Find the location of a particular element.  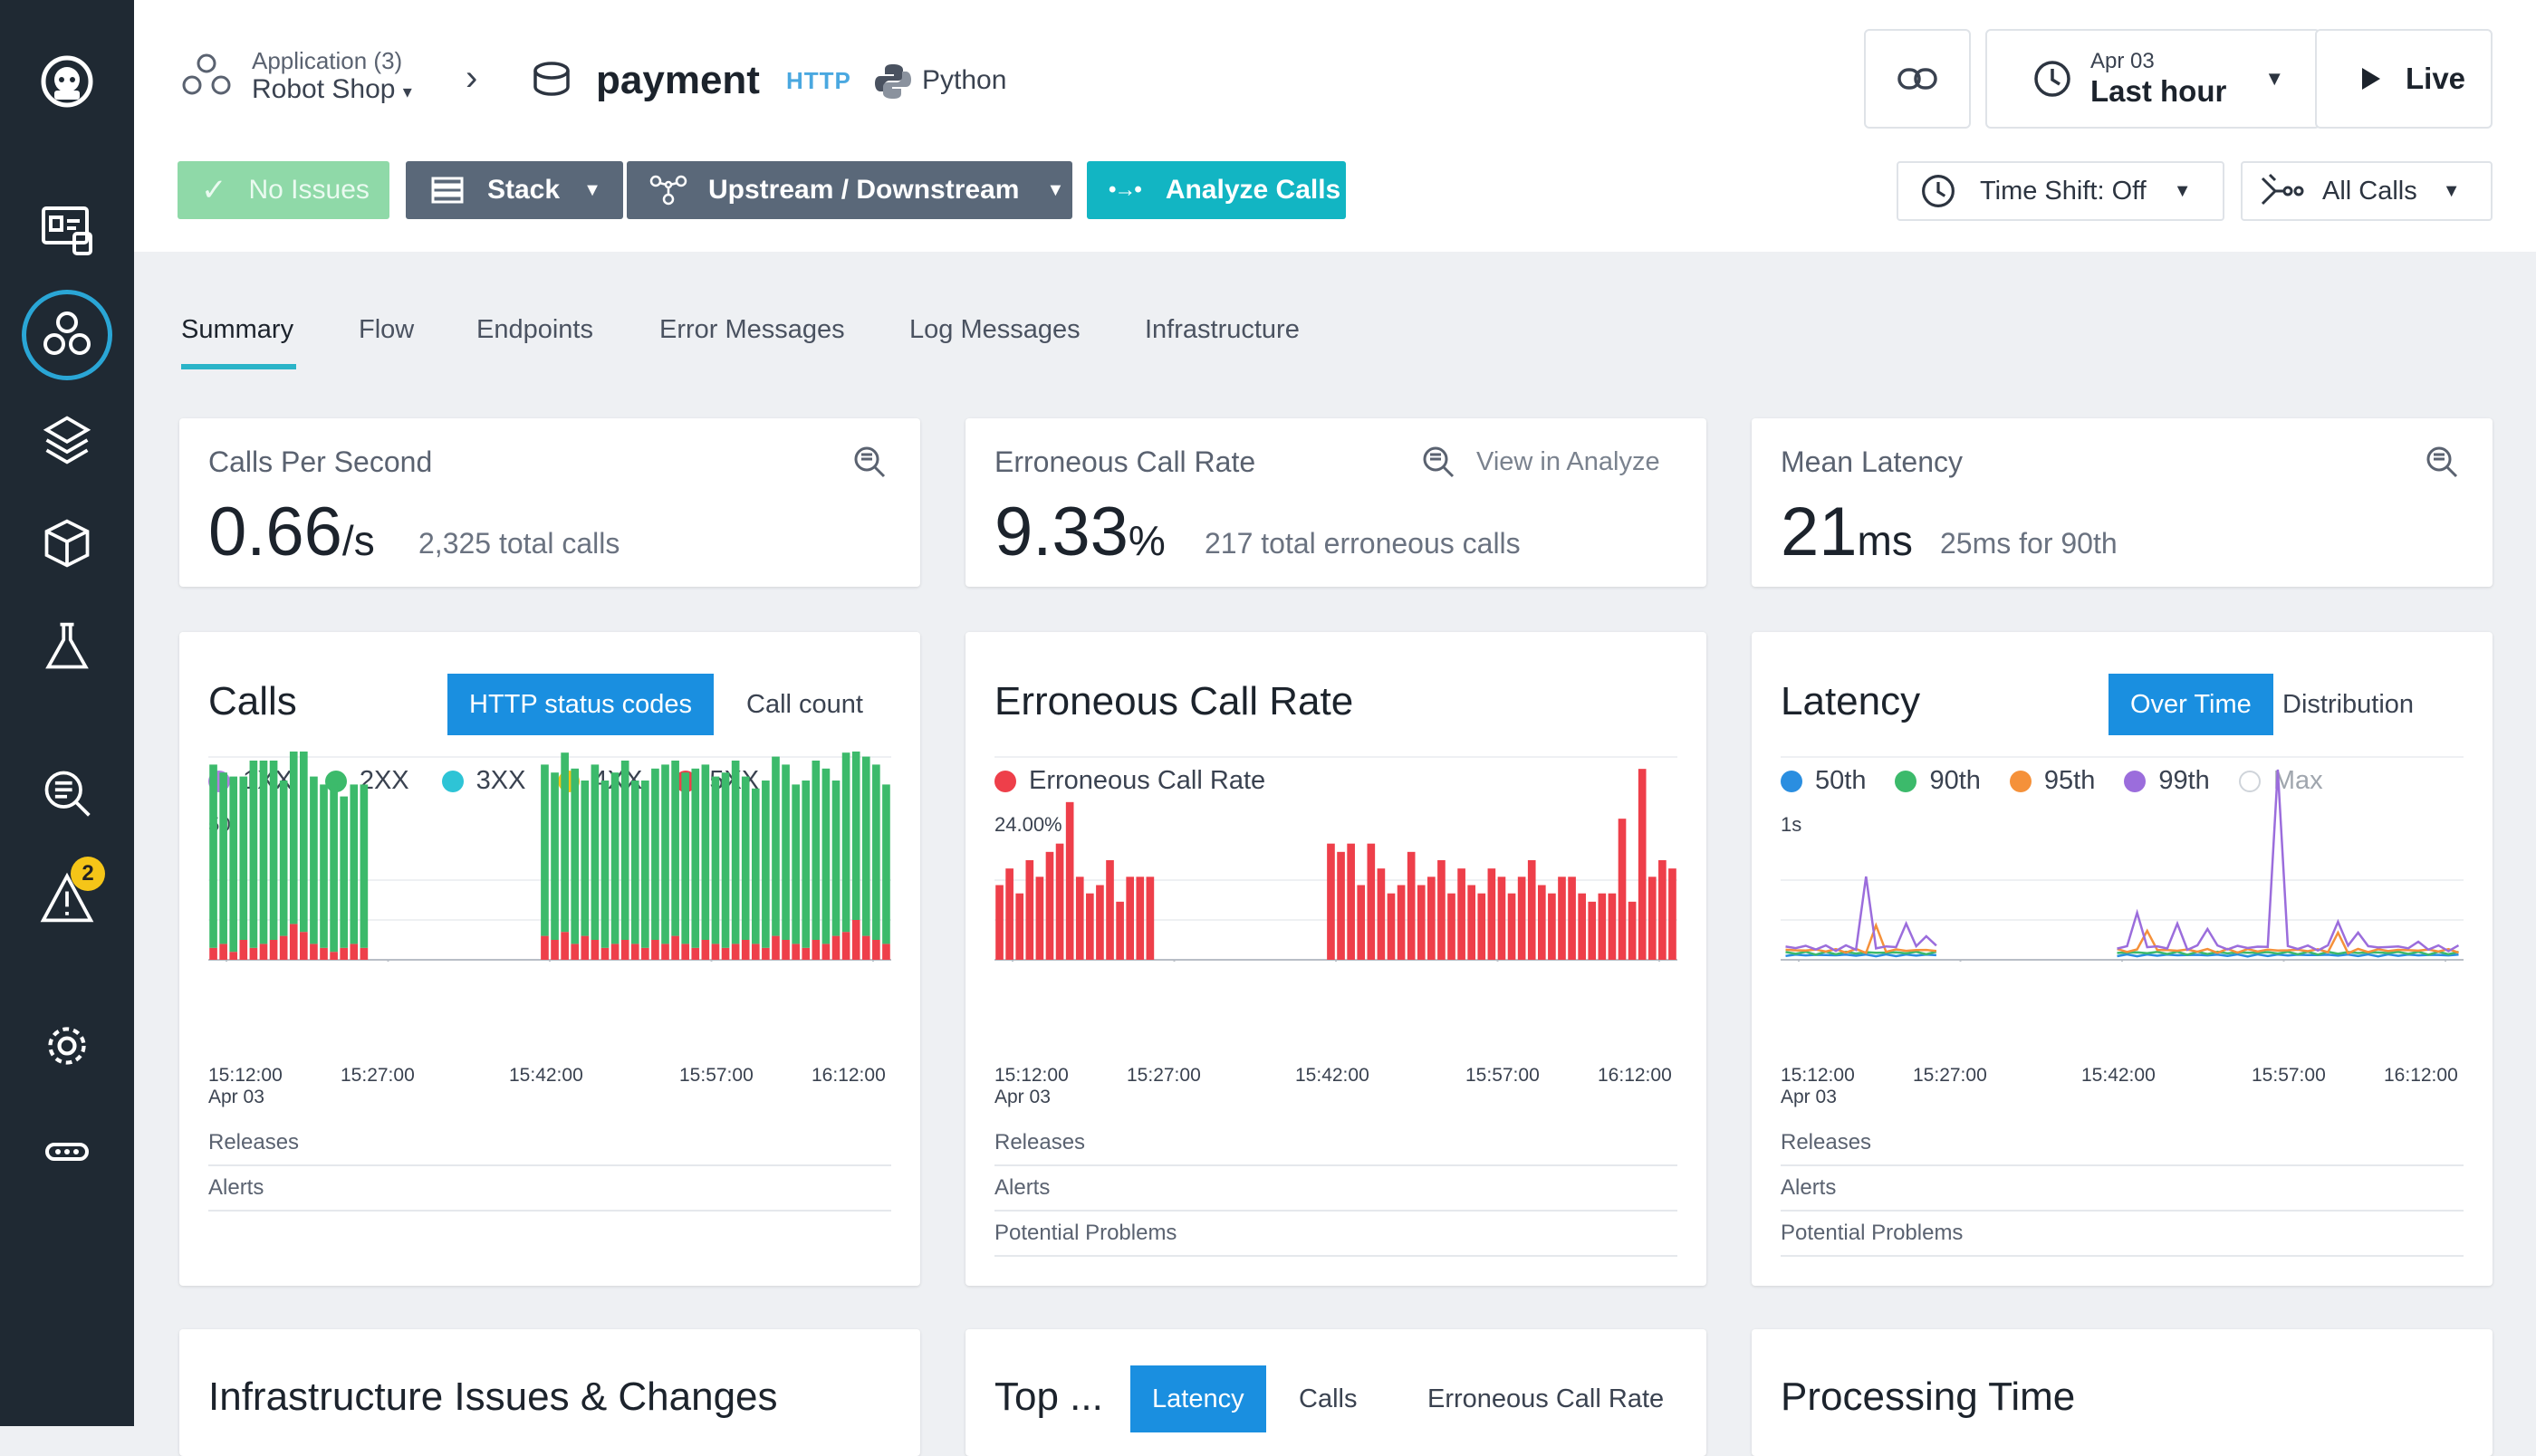

legend-item: 95th is located at coordinates (2052, 781).